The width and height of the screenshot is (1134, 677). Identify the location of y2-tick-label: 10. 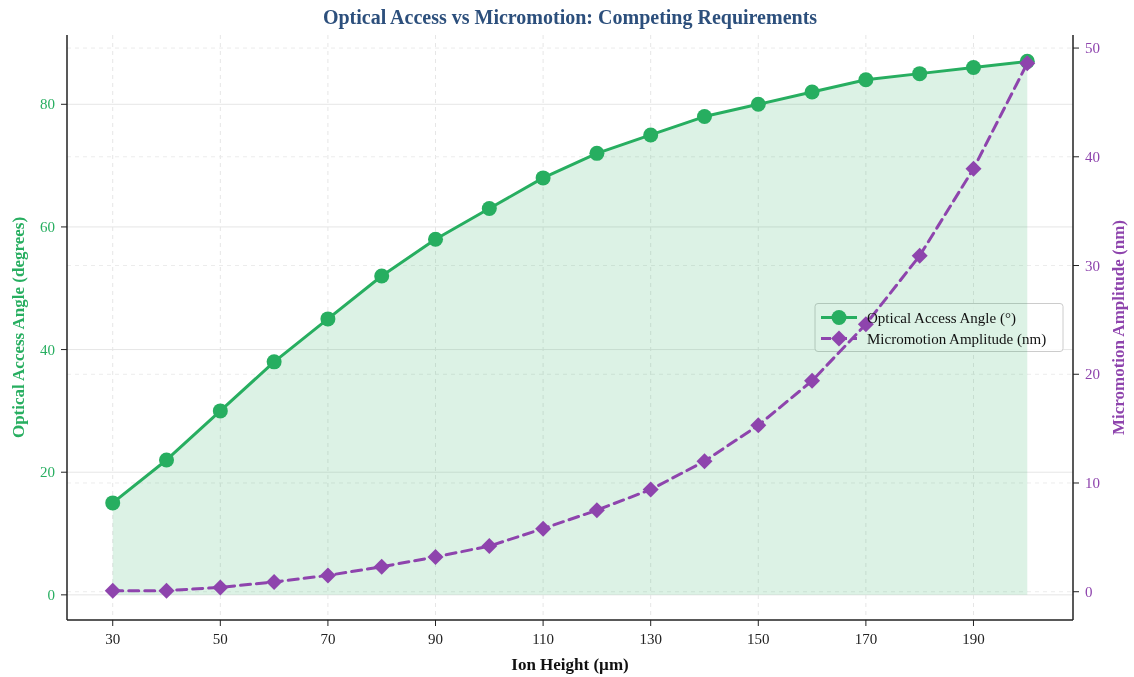
(1092, 482).